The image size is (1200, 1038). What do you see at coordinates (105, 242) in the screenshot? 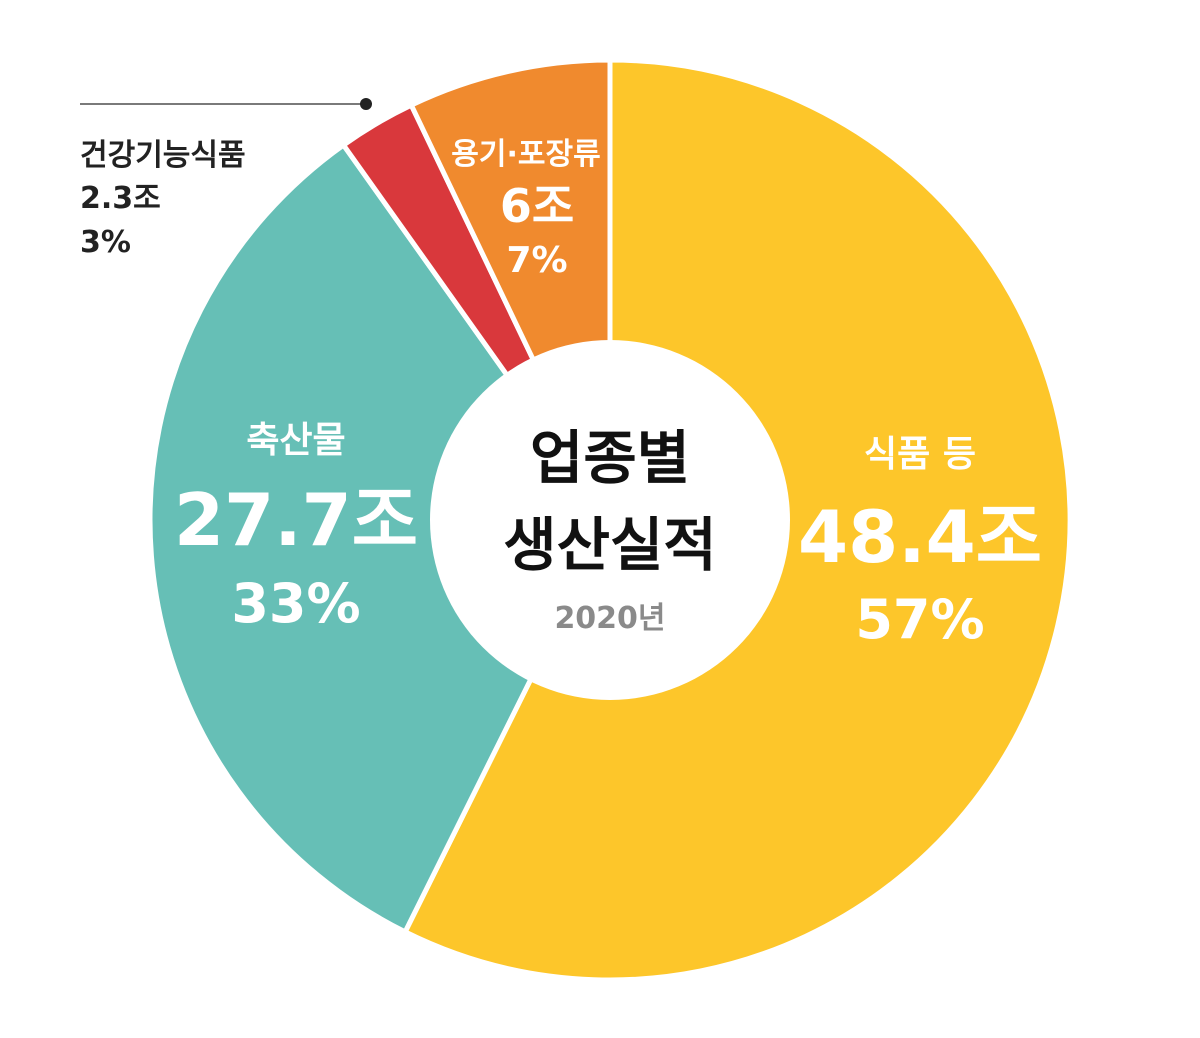
I see `slice-label-percent-2: 3%` at bounding box center [105, 242].